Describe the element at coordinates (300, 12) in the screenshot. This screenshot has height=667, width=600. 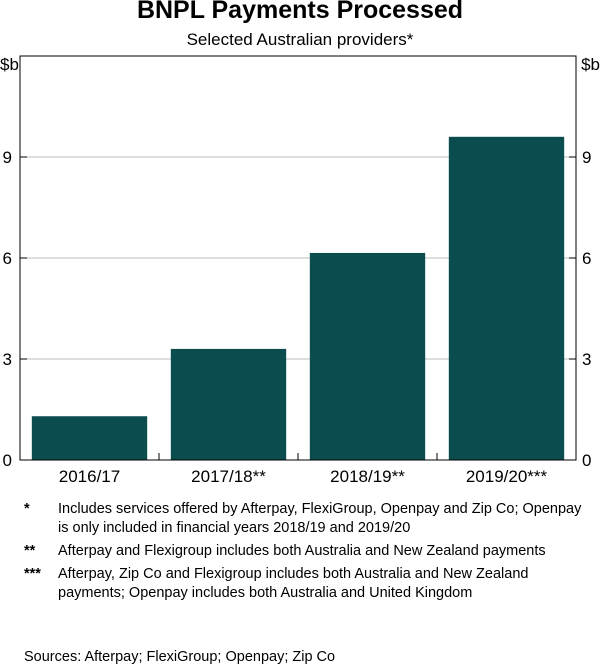
I see `chart-title: BNPL Payments Processed` at that location.